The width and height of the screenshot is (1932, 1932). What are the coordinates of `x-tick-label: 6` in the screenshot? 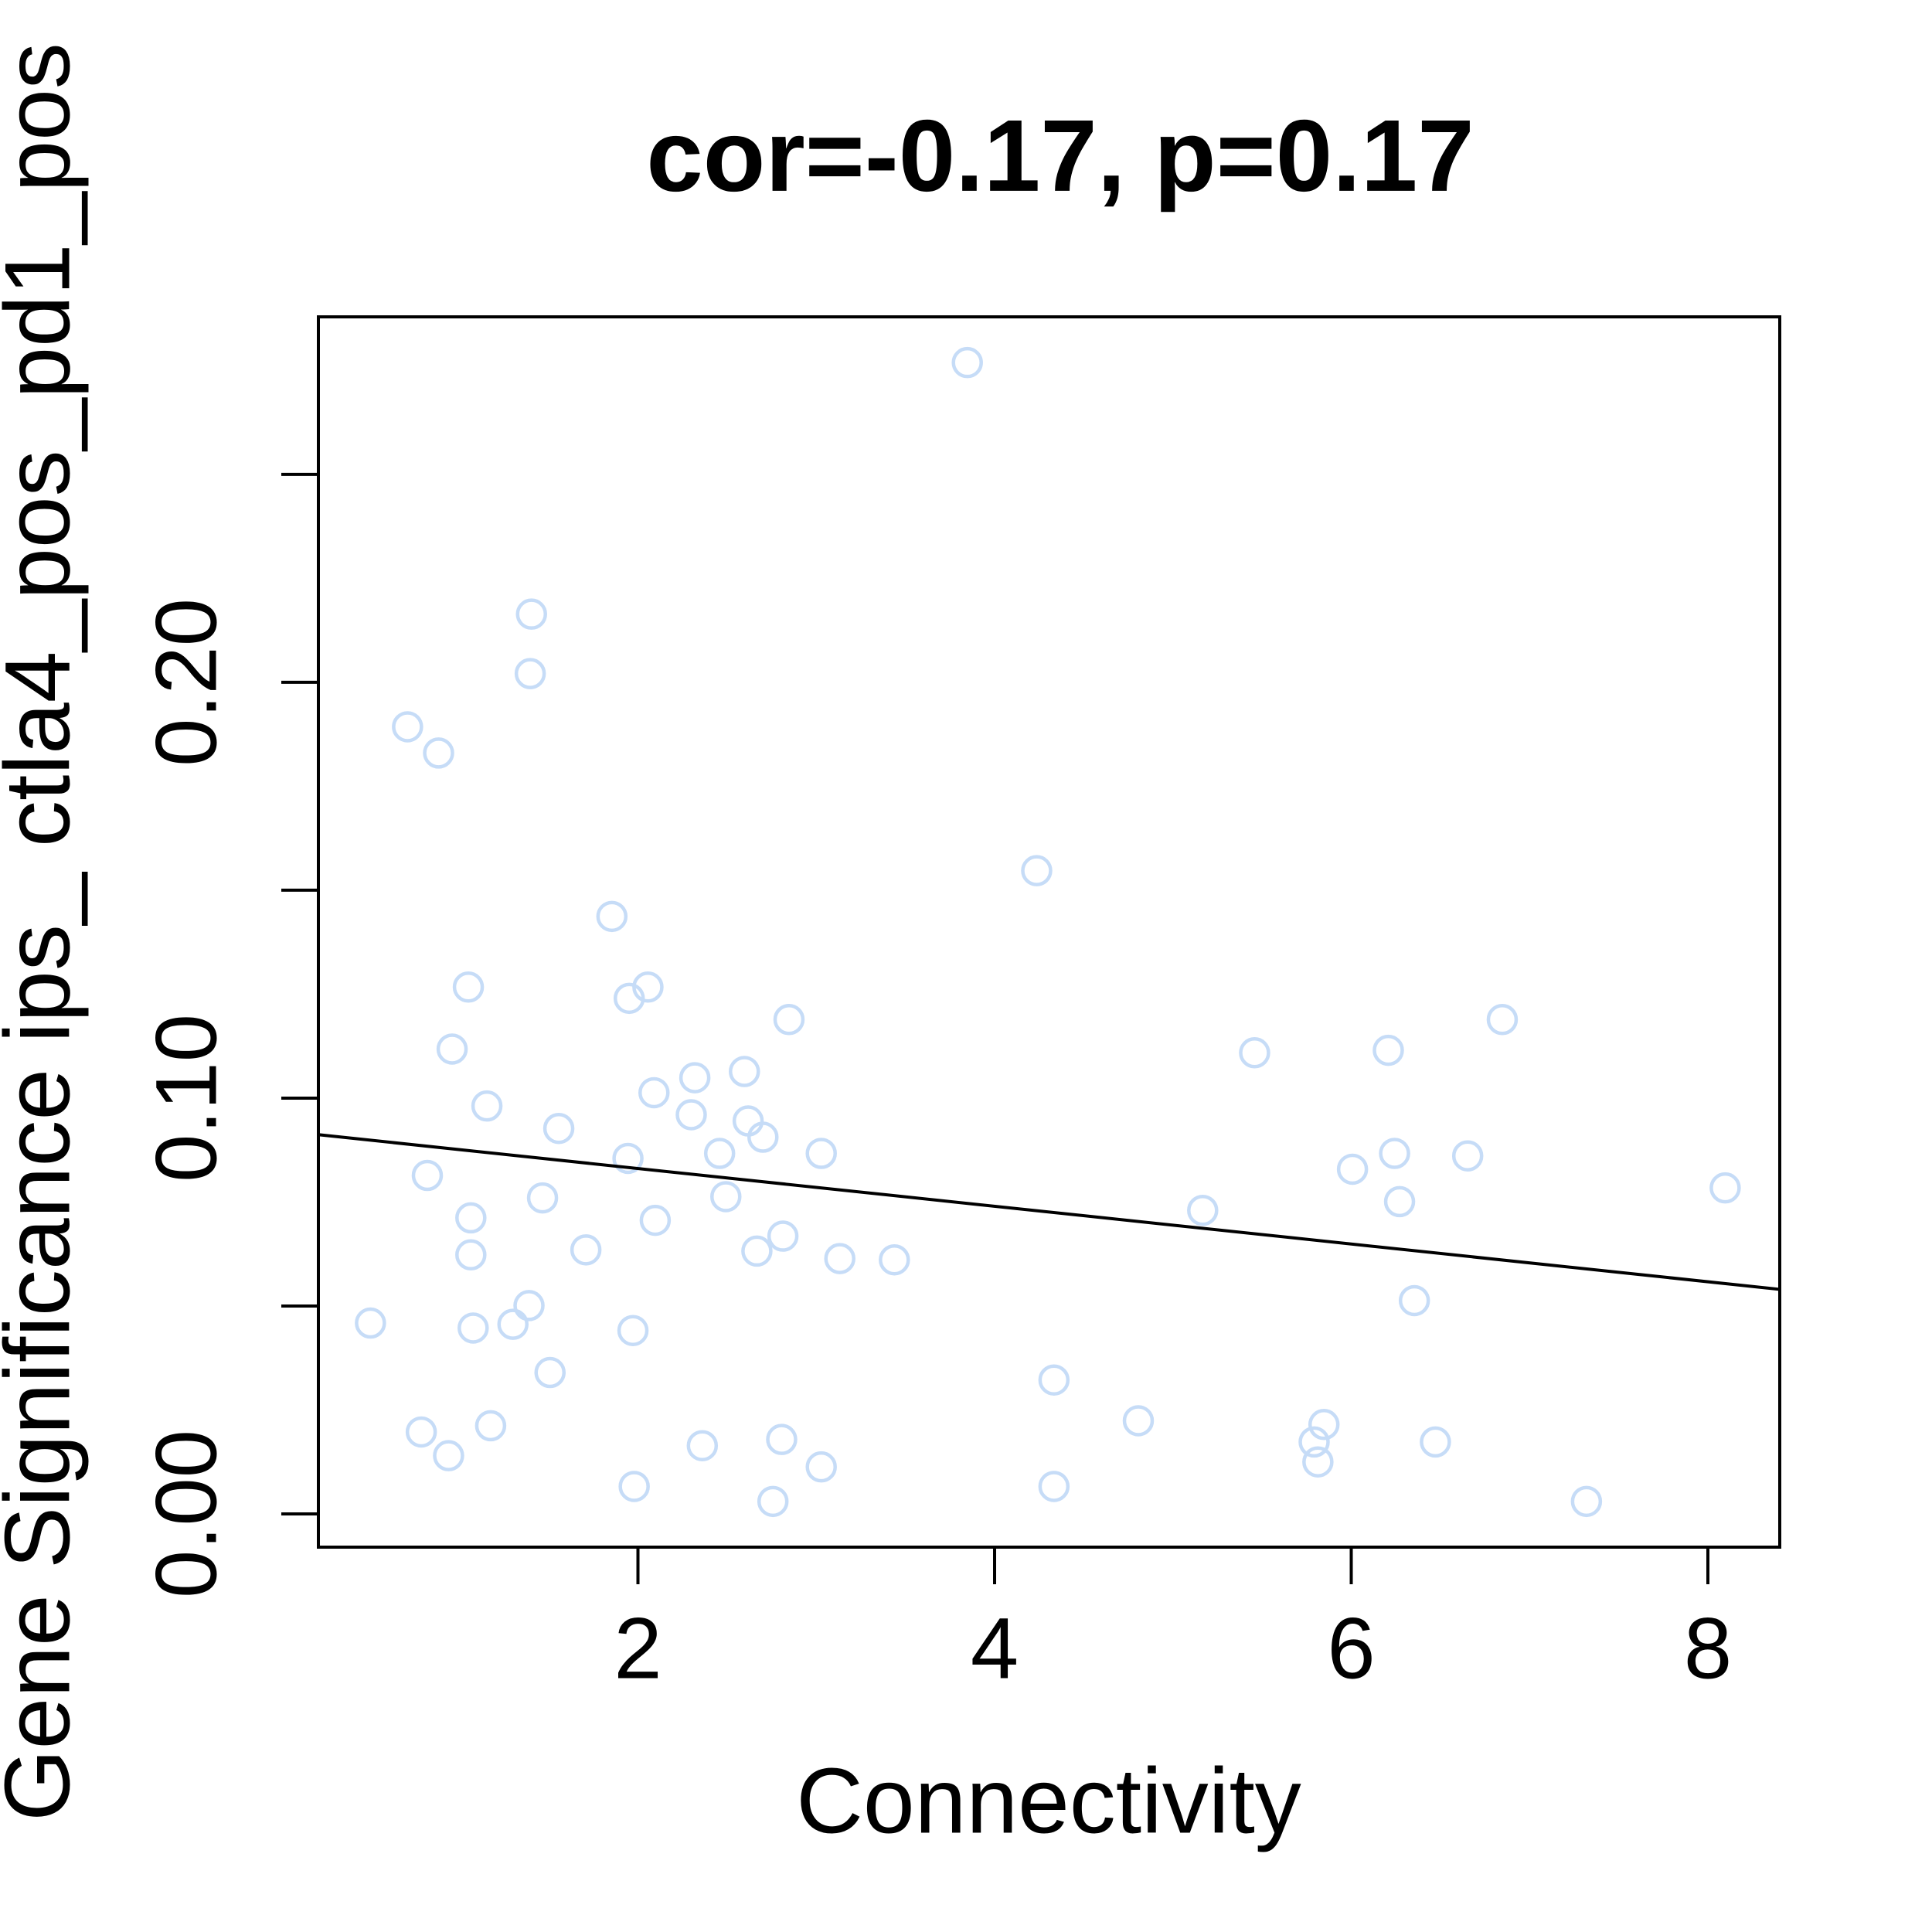 It's located at (1351, 1648).